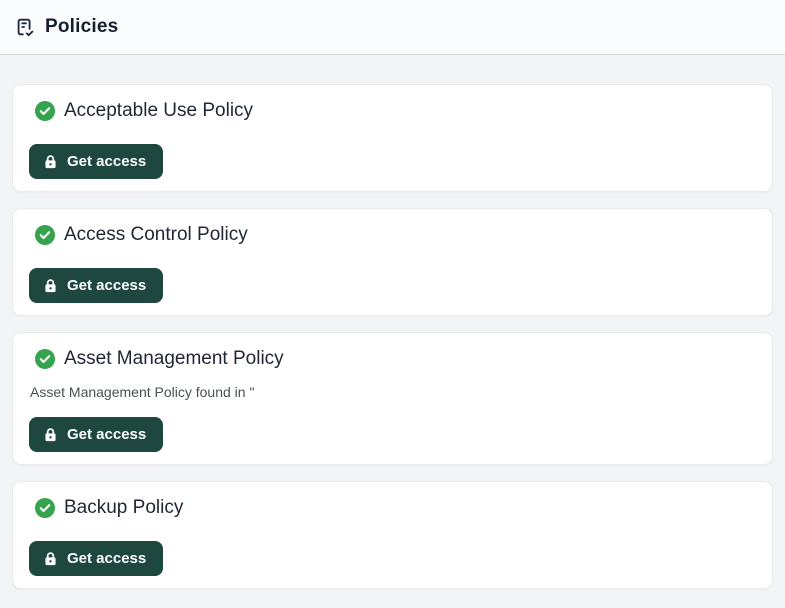 Image resolution: width=785 pixels, height=608 pixels. I want to click on card-title-row: Access Control Policy, so click(392, 235).